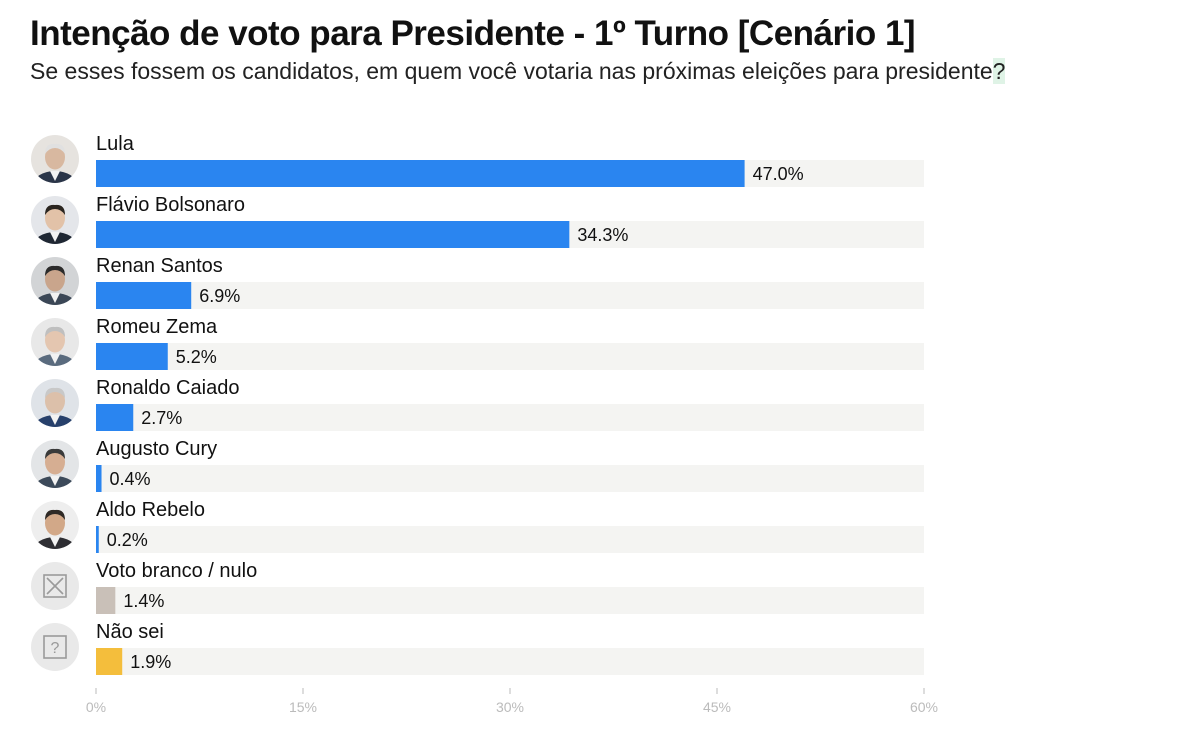 The width and height of the screenshot is (1195, 730). I want to click on value-label: 1.9%, so click(150, 662).